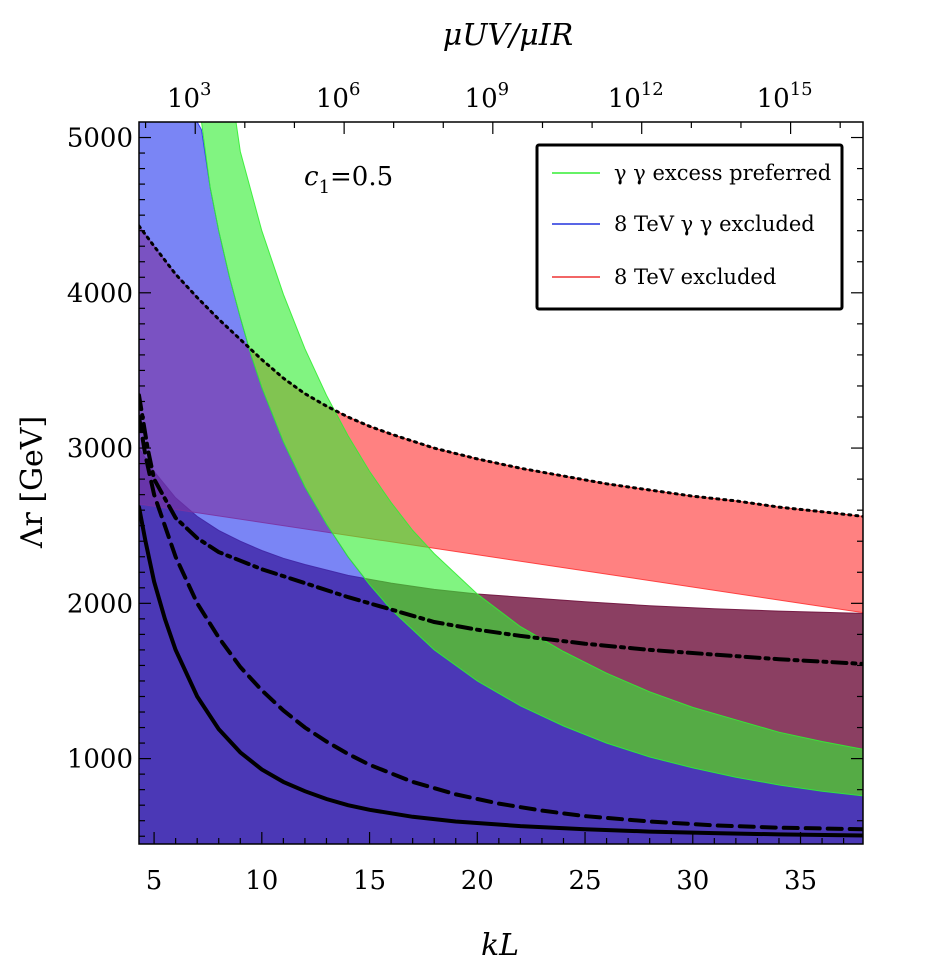 This screenshot has height=967, width=927. What do you see at coordinates (722, 173) in the screenshot?
I see `legend-label-preferred: γ γ excess preferred` at bounding box center [722, 173].